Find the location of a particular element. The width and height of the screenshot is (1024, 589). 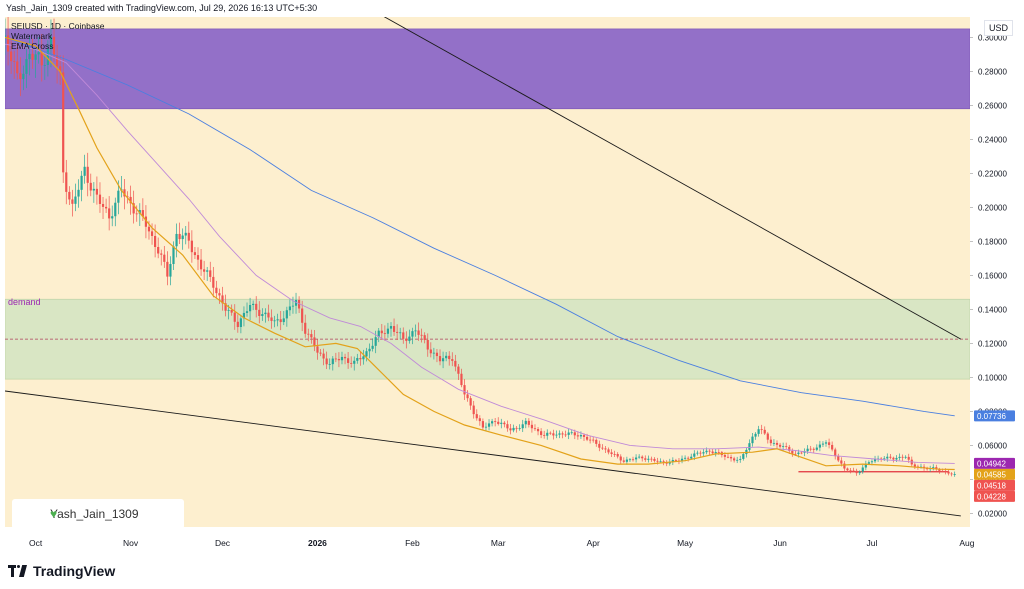

tradingview-logo: TradingView is located at coordinates (61, 571).